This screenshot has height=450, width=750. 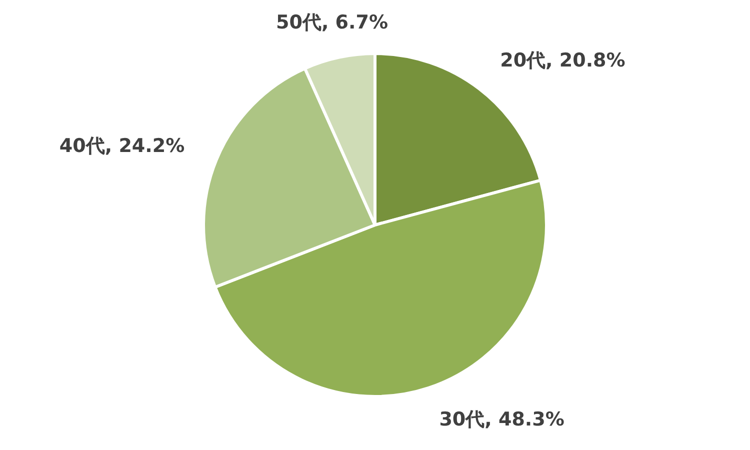 What do you see at coordinates (586, 61) in the screenshot?
I see `data-label: , 20.8%` at bounding box center [586, 61].